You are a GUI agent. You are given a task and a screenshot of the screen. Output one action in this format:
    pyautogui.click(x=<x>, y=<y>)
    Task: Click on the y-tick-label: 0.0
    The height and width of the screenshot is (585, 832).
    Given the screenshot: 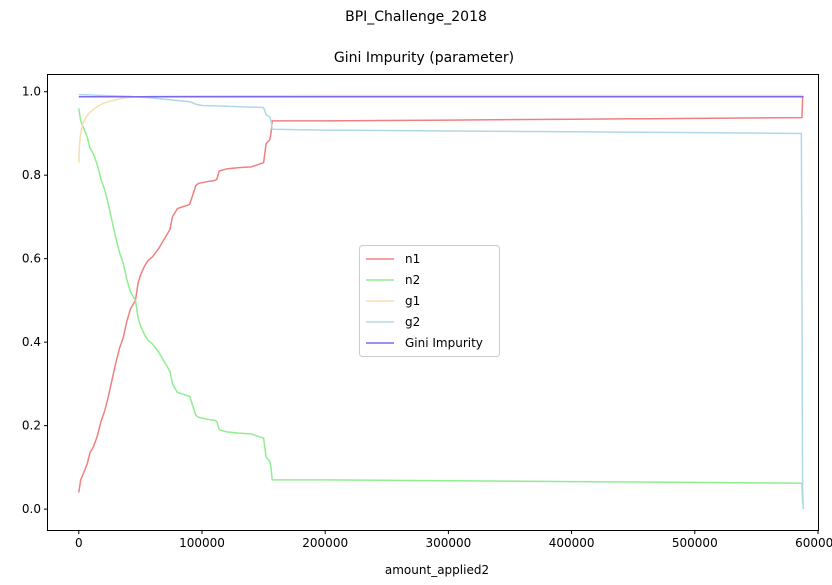 What is the action you would take?
    pyautogui.click(x=31, y=509)
    